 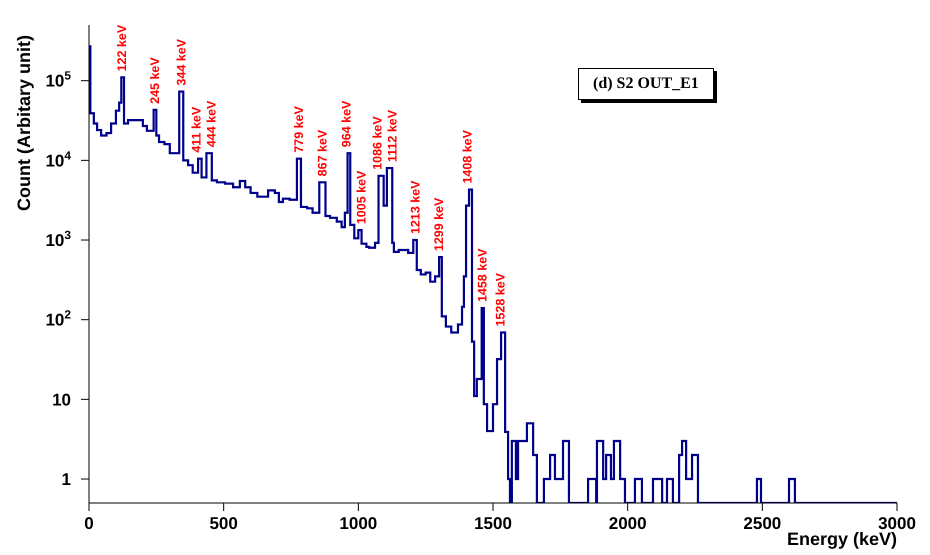 What do you see at coordinates (58, 319) in the screenshot?
I see `y-tick-label: 10$^{2}$` at bounding box center [58, 319].